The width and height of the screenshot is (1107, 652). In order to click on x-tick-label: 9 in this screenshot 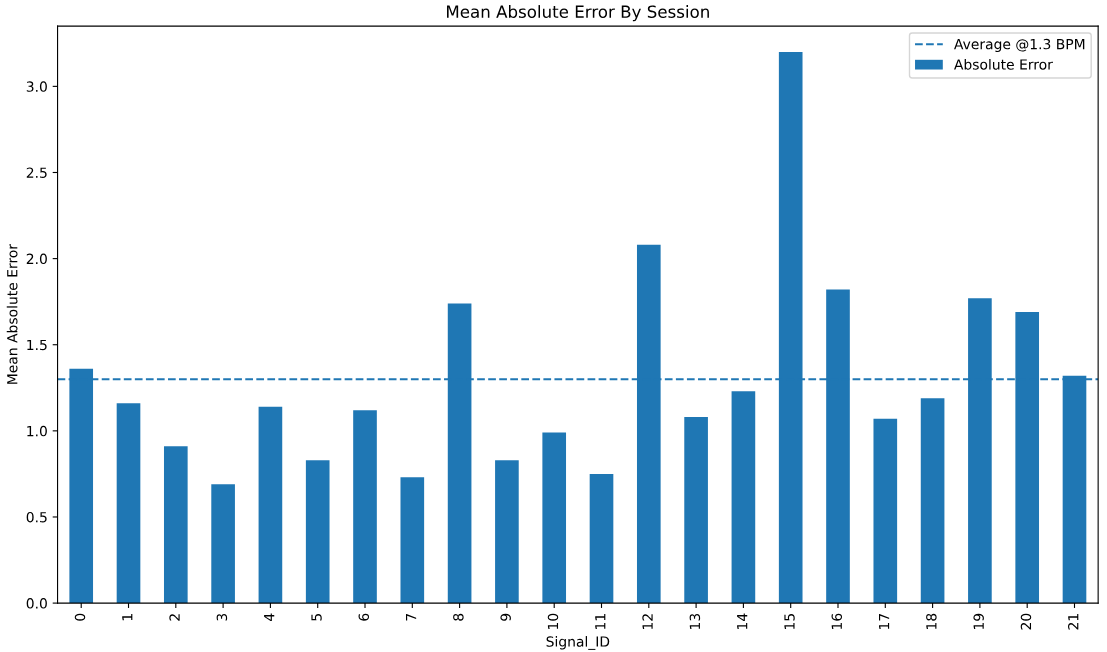, I will do `click(505, 617)`.